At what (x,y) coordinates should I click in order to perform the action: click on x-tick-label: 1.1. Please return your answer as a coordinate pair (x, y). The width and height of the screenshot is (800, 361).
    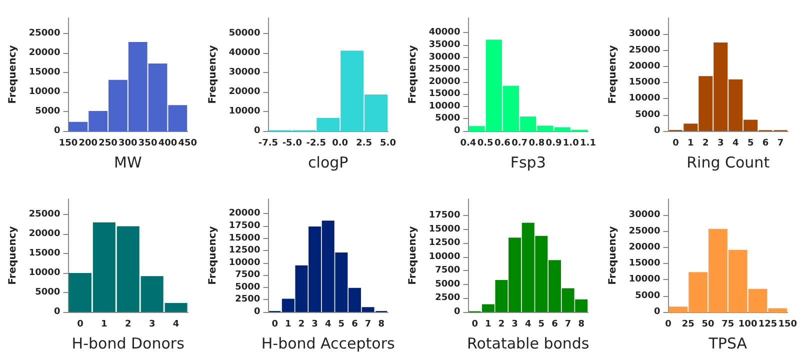
    Looking at the image, I should click on (588, 143).